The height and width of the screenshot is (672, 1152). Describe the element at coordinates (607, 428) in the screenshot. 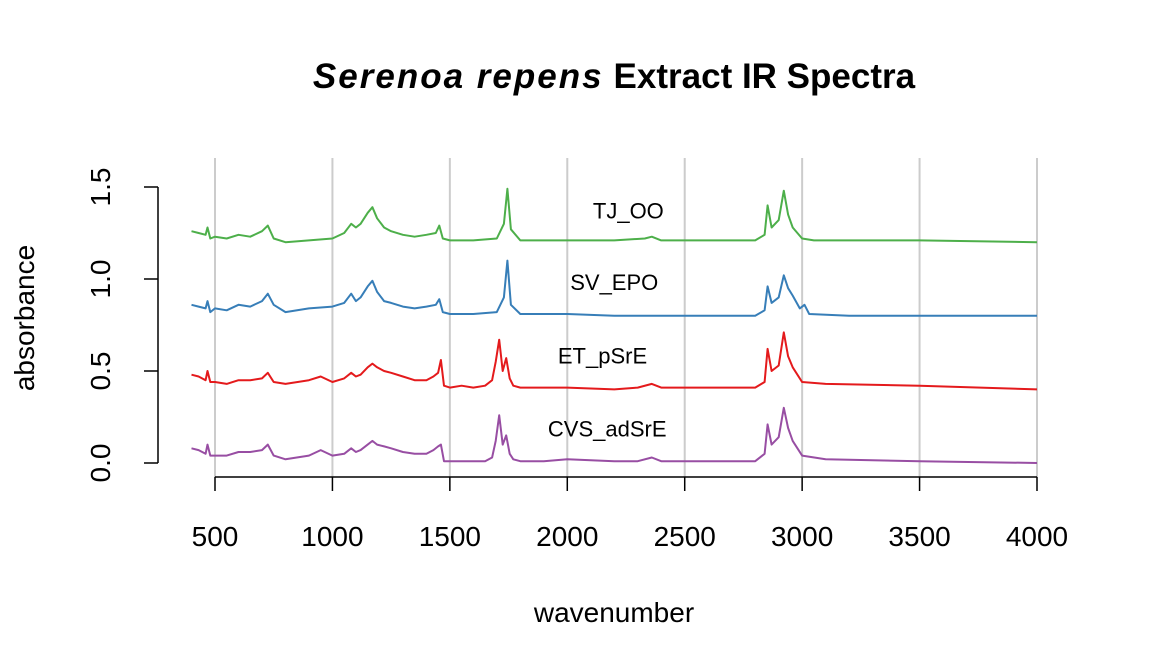

I see `series-label: CVS_adSrE` at that location.